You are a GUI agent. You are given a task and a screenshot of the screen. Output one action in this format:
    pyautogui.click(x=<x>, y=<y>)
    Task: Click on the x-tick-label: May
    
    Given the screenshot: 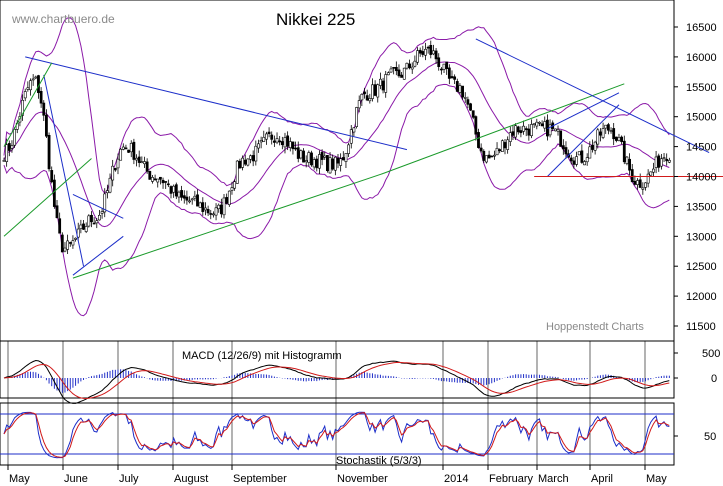 What is the action you would take?
    pyautogui.click(x=656, y=479)
    